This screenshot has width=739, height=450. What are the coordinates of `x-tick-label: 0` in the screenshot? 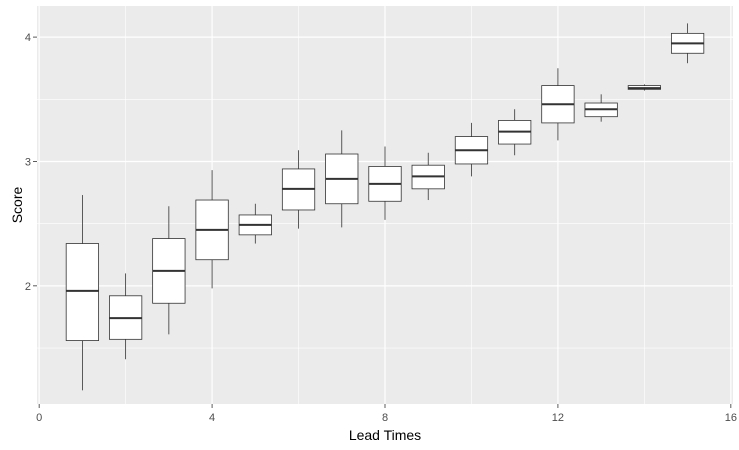 It's located at (39, 418).